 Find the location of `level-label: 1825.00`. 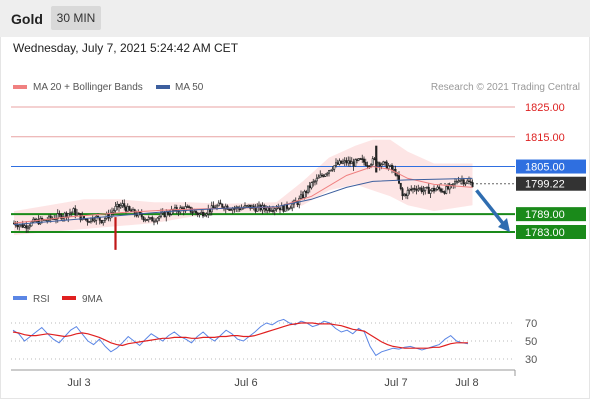

level-label: 1825.00 is located at coordinates (545, 108).